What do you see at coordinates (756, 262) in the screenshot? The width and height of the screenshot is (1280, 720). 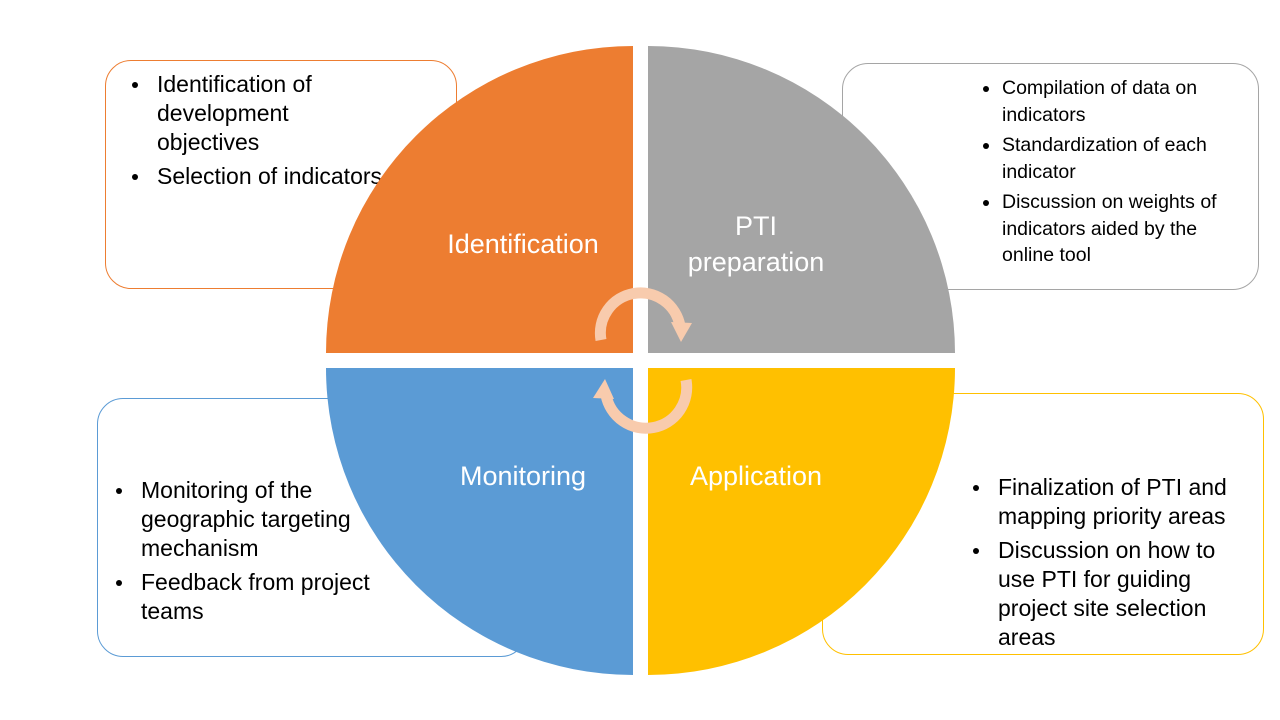 I see `pti-preparation-label-line2: preparation` at bounding box center [756, 262].